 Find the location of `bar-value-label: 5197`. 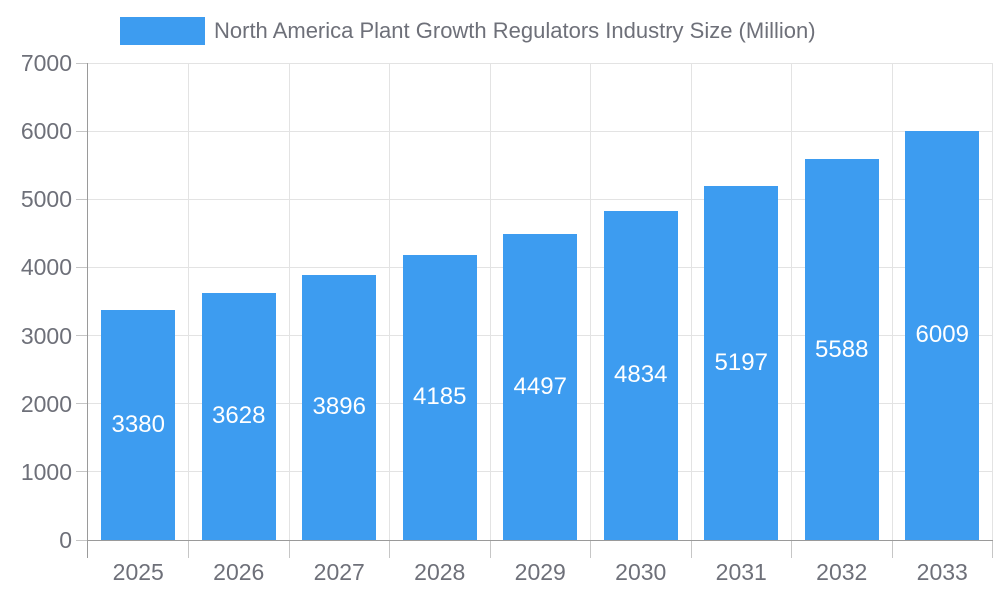

bar-value-label: 5197 is located at coordinates (741, 362).